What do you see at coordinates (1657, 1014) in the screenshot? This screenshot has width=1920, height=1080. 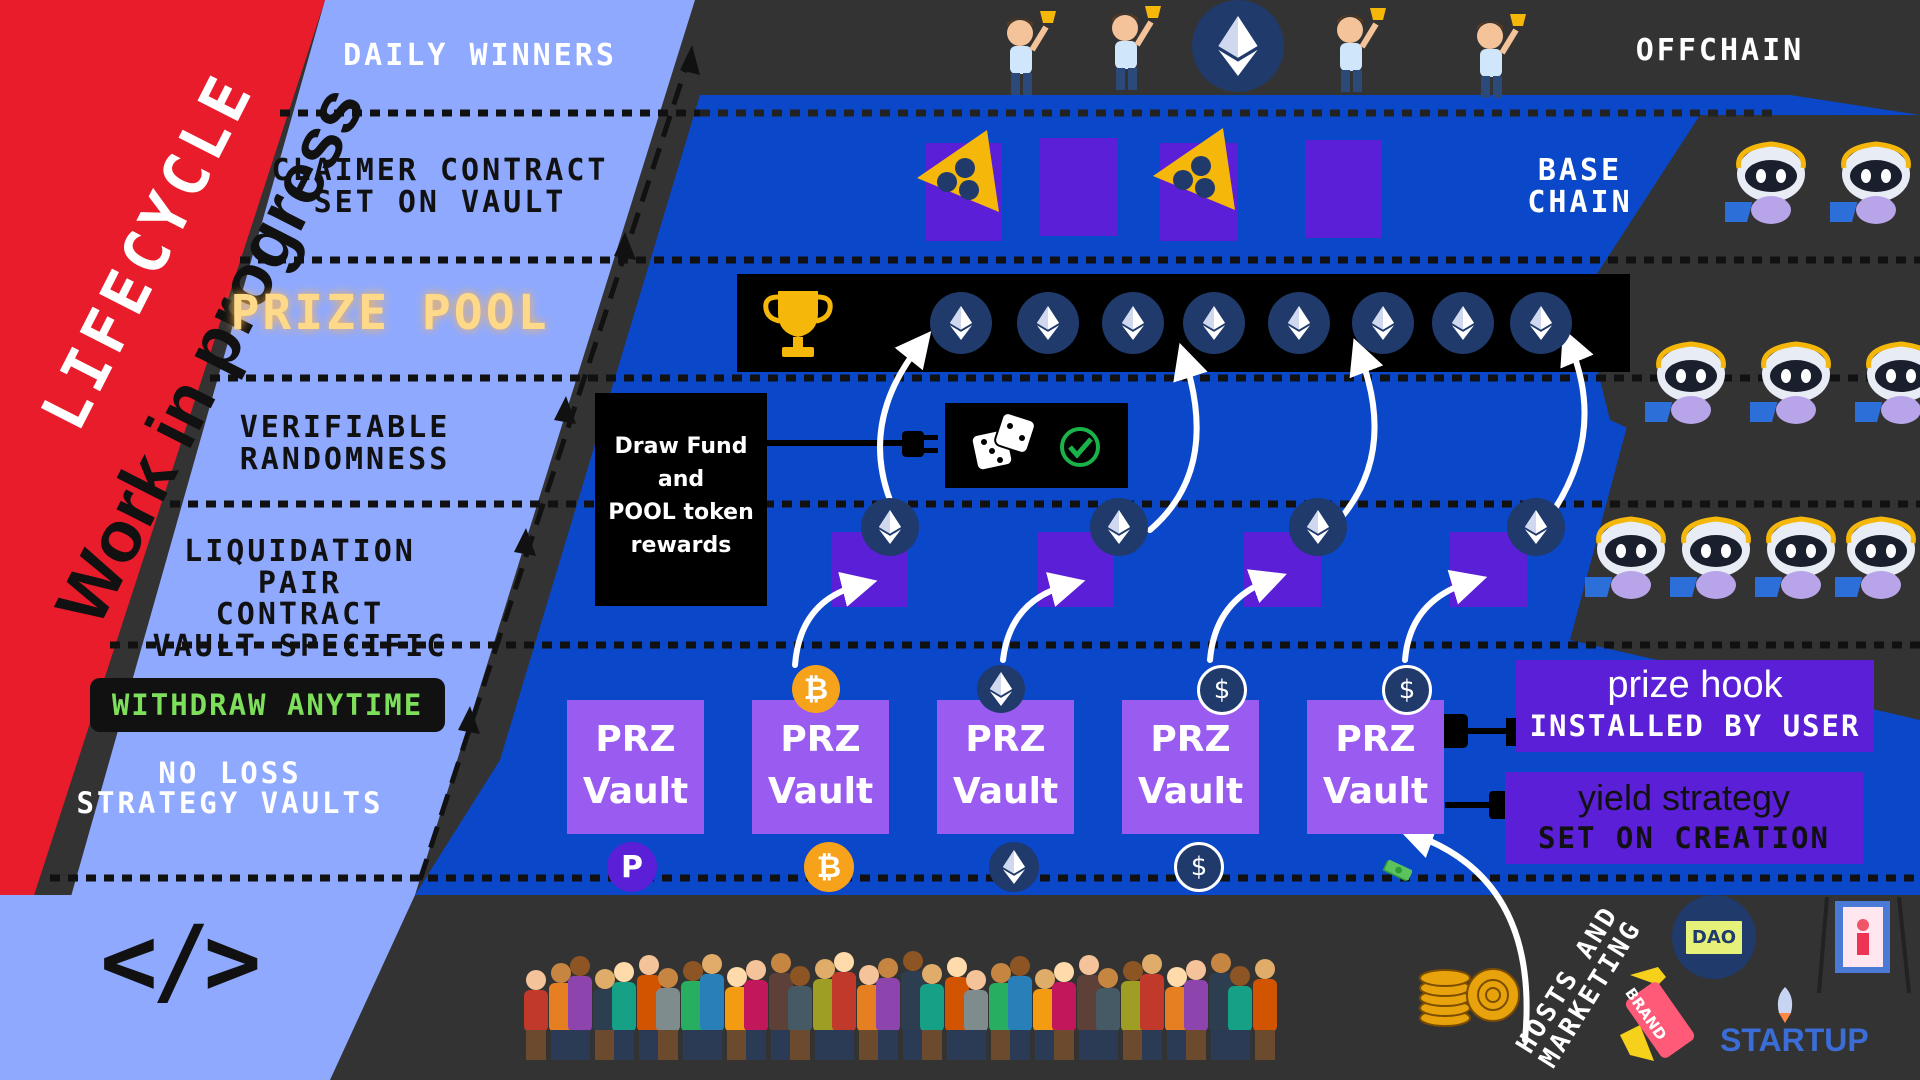 I see `brand-tag-icon` at bounding box center [1657, 1014].